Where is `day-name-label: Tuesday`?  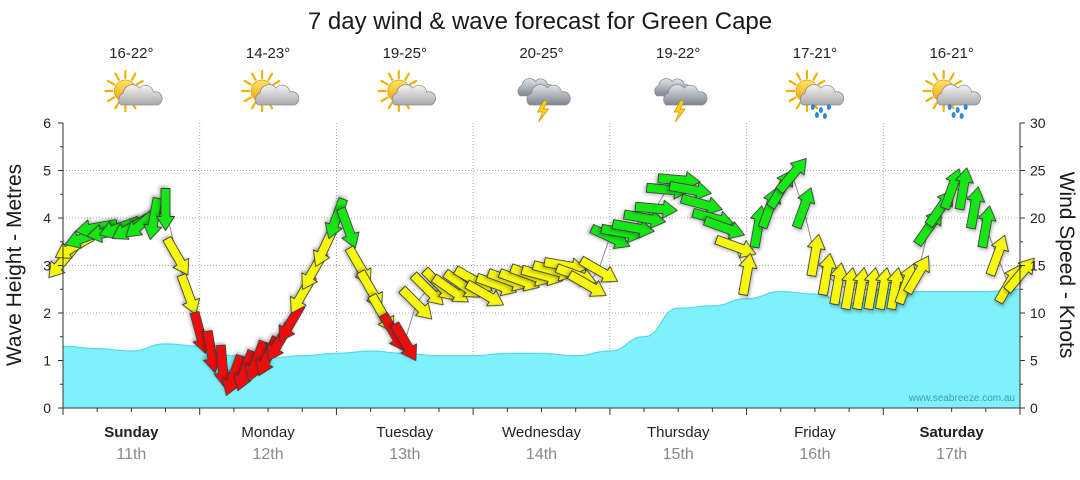
day-name-label: Tuesday is located at coordinates (404, 432).